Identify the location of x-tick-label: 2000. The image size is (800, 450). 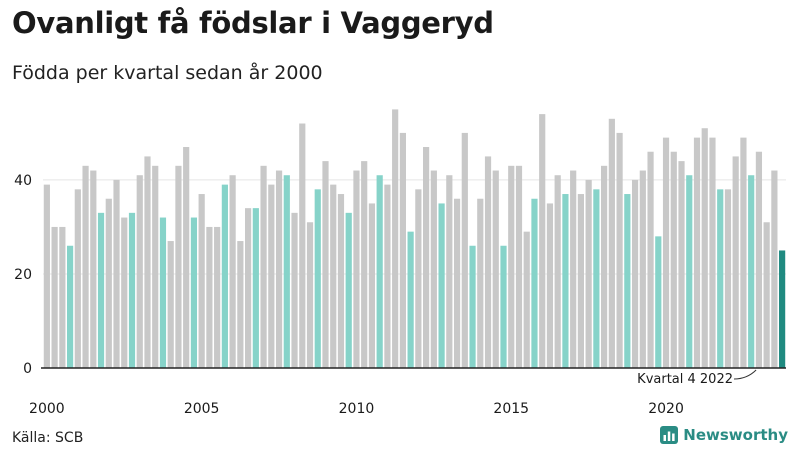
(47, 409).